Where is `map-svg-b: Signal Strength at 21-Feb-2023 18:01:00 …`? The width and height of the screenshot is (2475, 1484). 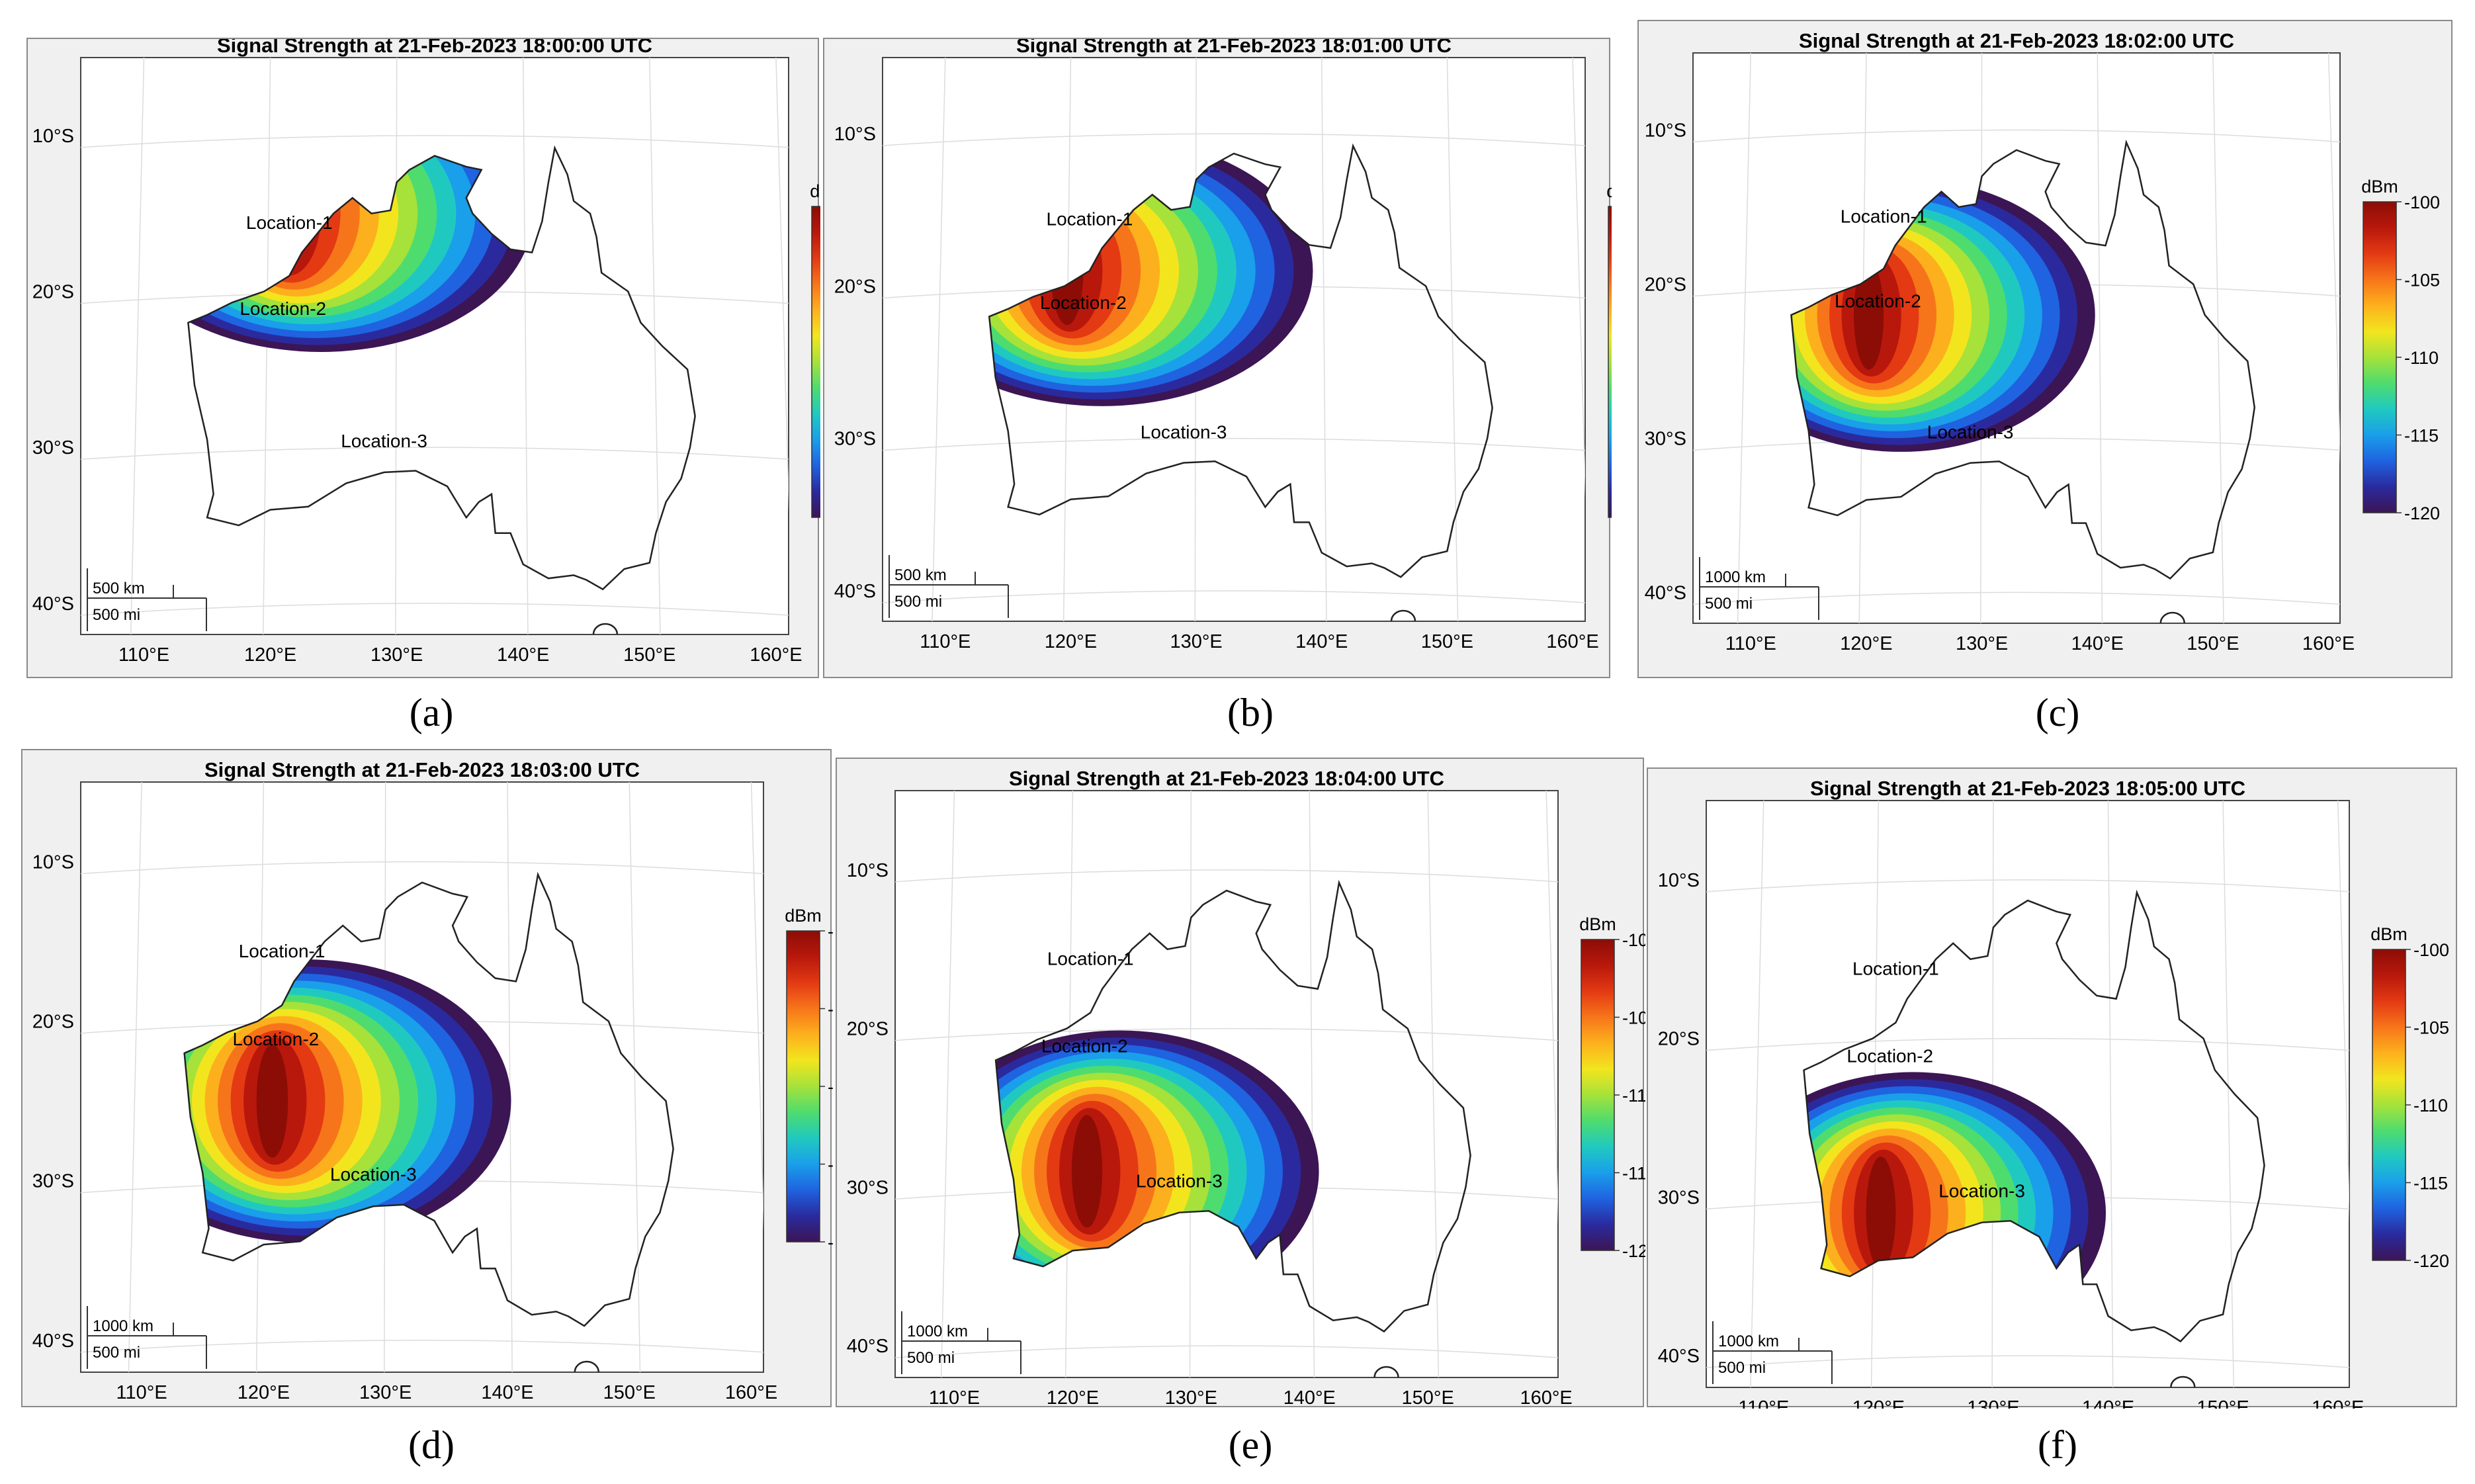 map-svg-b: Signal Strength at 21-Feb-2023 18:01:00 … is located at coordinates (1223, 345).